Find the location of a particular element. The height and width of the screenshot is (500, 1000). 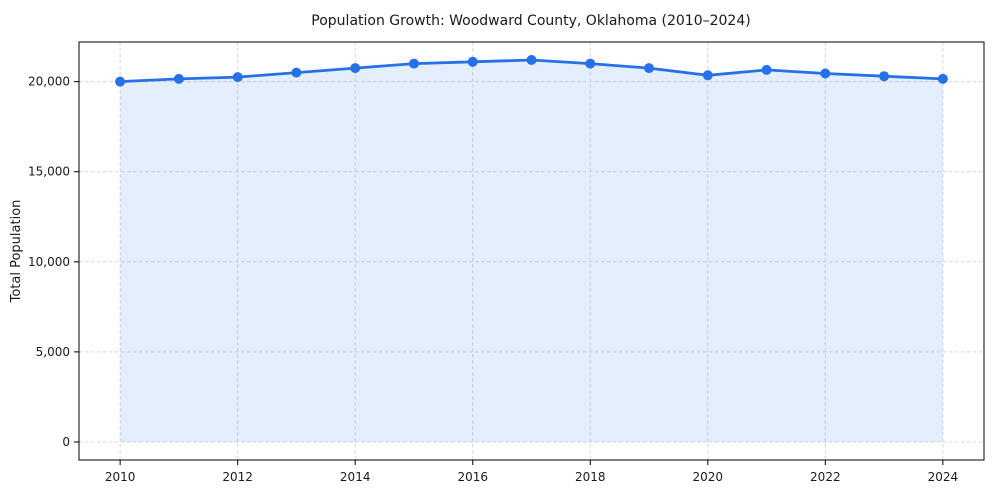

y-axis-label: Total Population is located at coordinates (16, 252).